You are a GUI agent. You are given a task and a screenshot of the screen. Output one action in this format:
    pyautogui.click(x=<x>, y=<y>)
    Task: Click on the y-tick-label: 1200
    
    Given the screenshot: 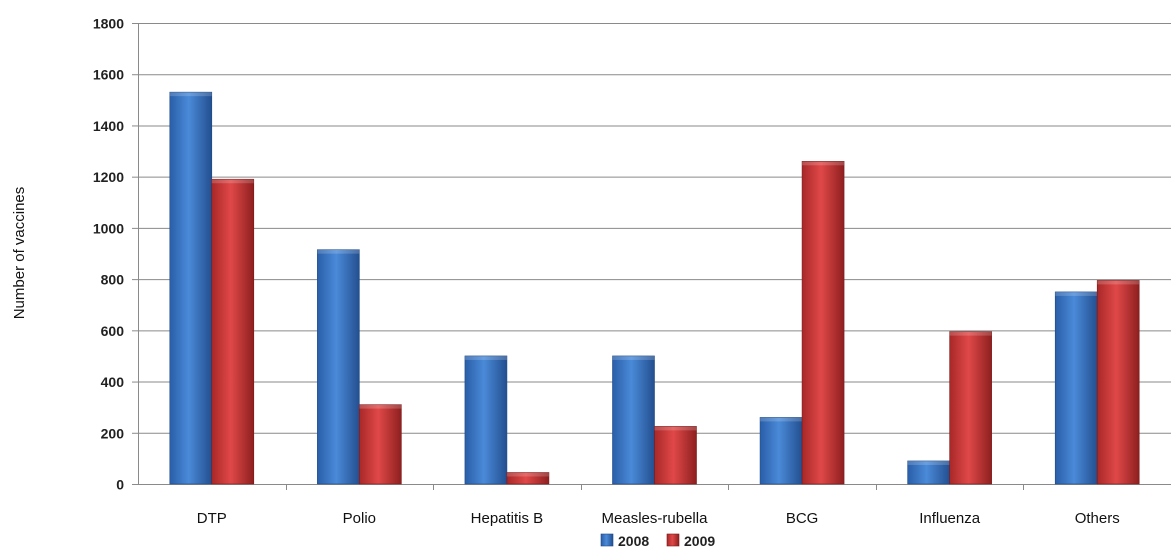 What is the action you would take?
    pyautogui.click(x=108, y=177)
    